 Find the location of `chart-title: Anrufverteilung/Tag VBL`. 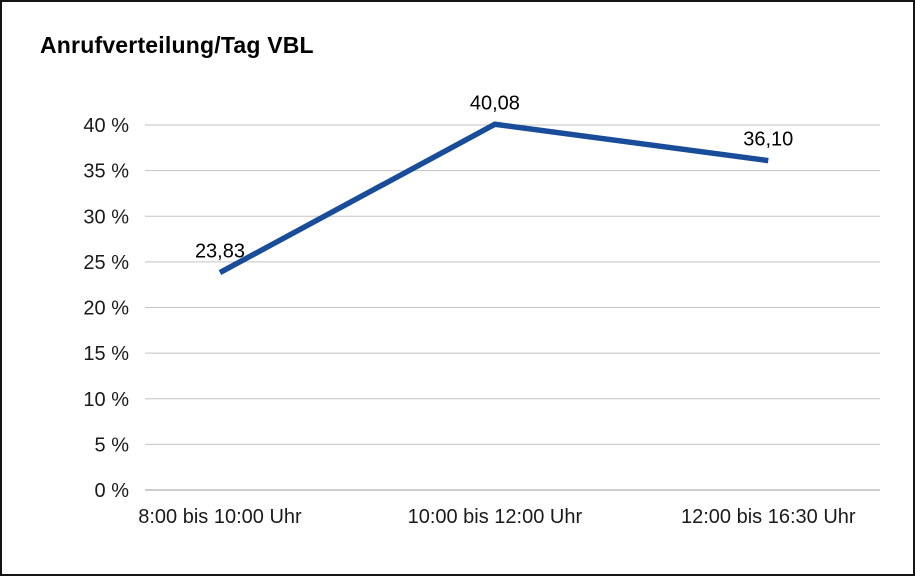

chart-title: Anrufverteilung/Tag VBL is located at coordinates (177, 45).